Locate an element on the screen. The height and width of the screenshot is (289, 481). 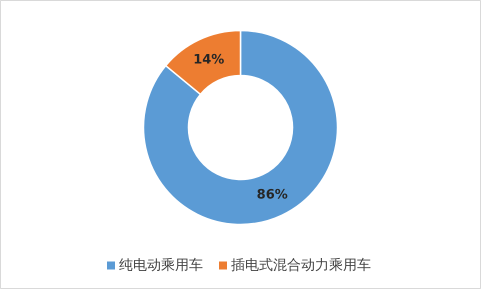
data-label: 14% is located at coordinates (208, 60).